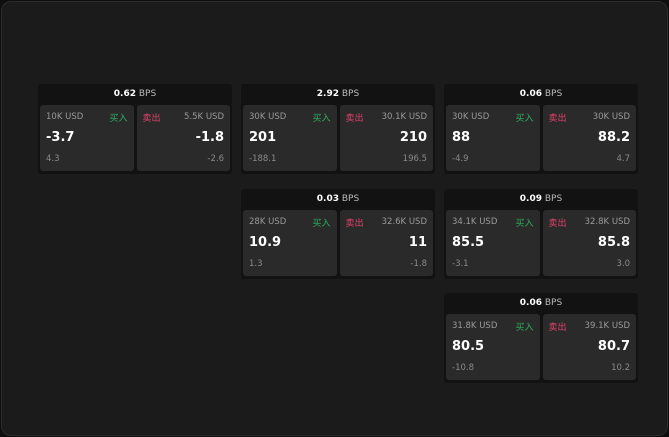 This screenshot has width=669, height=437. Describe the element at coordinates (620, 368) in the screenshot. I see `ask-change: 10.2` at that location.